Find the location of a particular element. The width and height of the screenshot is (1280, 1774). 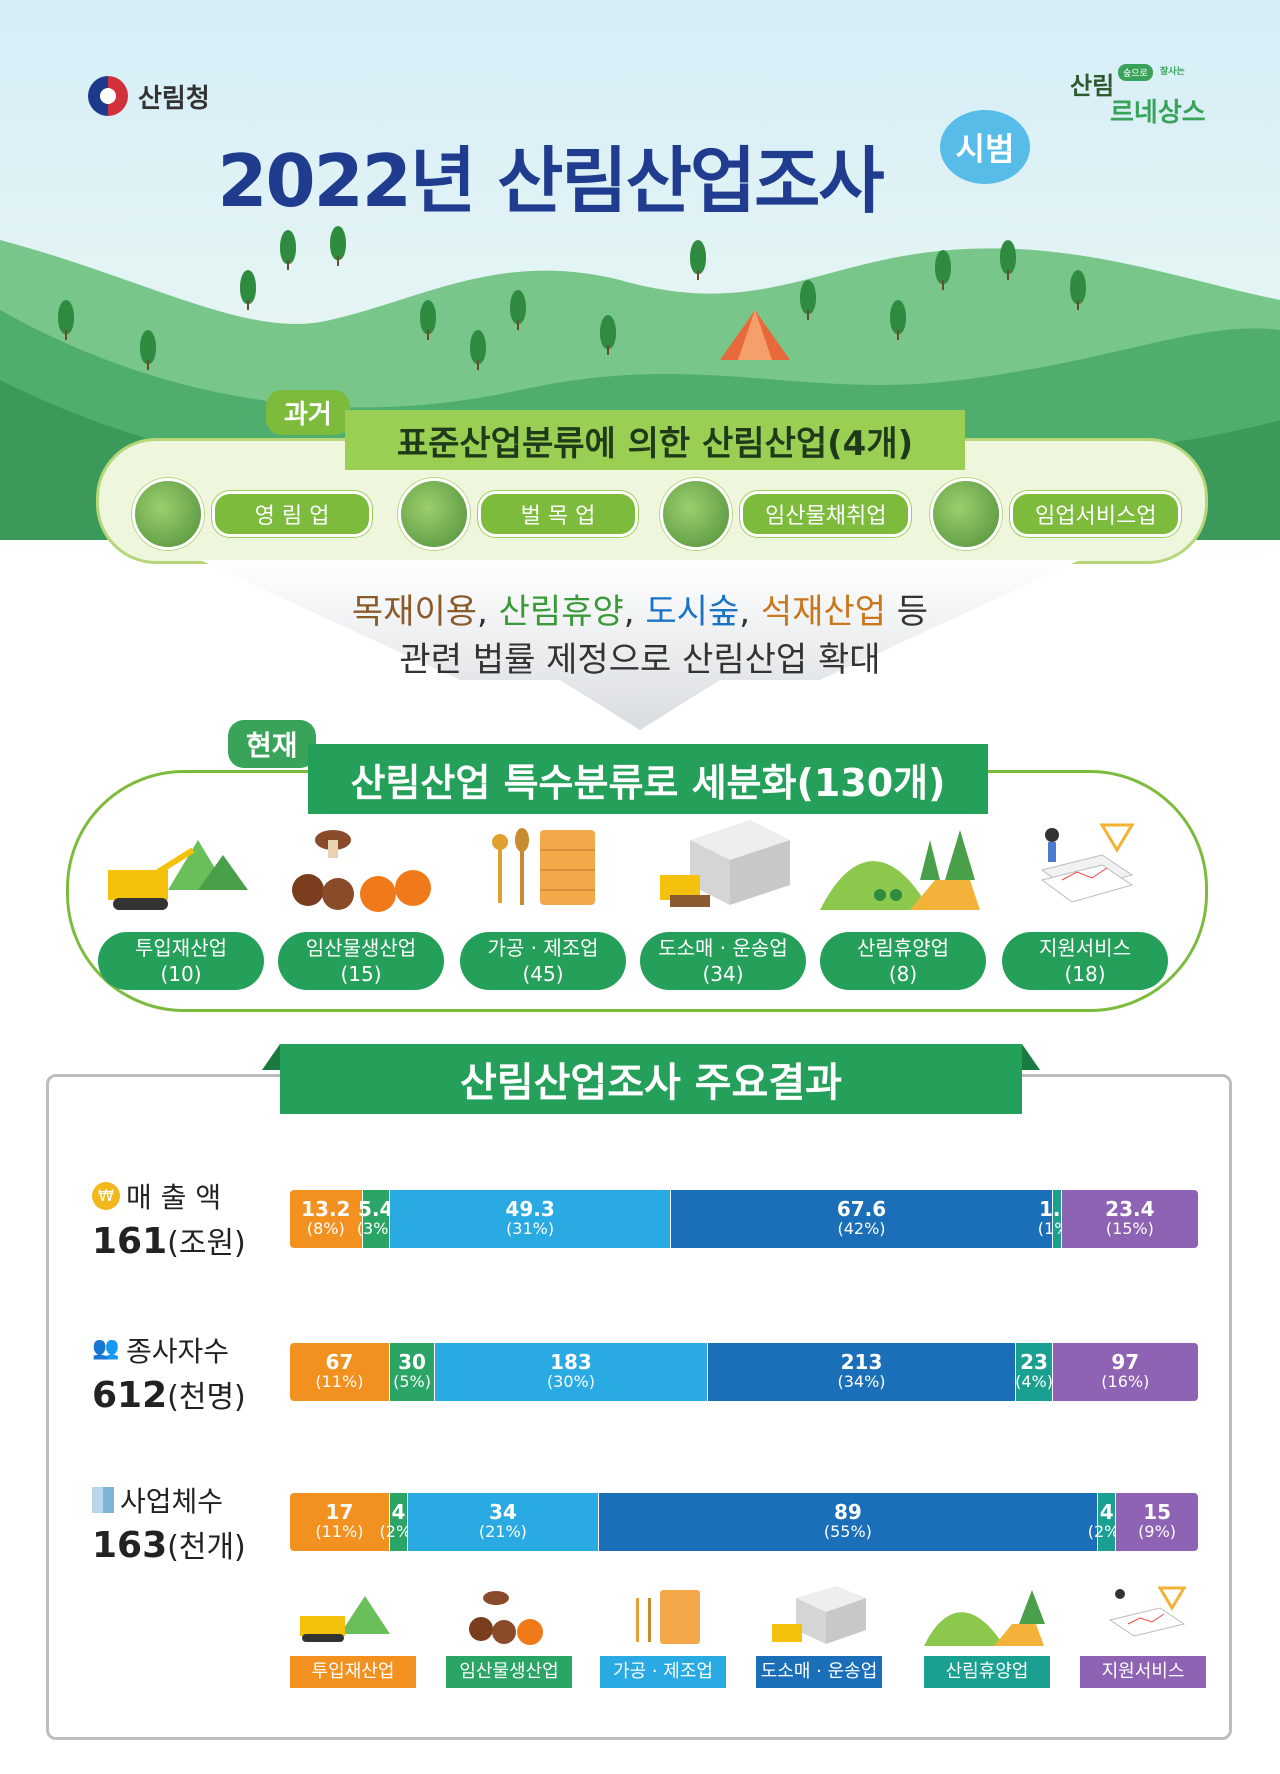

buildings-icon is located at coordinates (103, 1500).